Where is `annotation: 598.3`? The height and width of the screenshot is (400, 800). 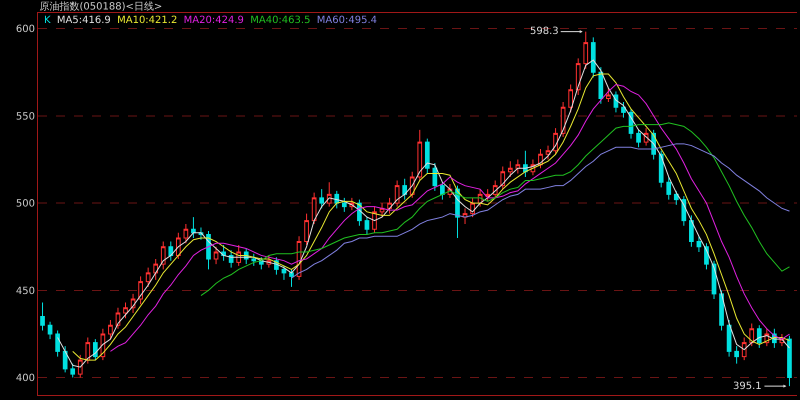
annotation: 598.3 is located at coordinates (544, 31).